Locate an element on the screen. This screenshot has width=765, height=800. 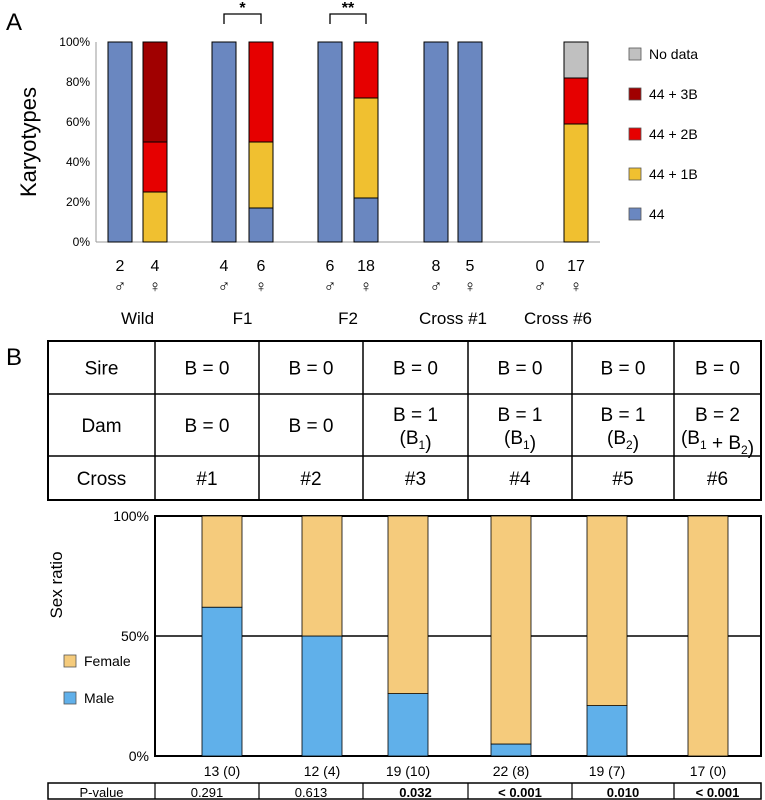
bar-n-label: 5 is located at coordinates (470, 266).